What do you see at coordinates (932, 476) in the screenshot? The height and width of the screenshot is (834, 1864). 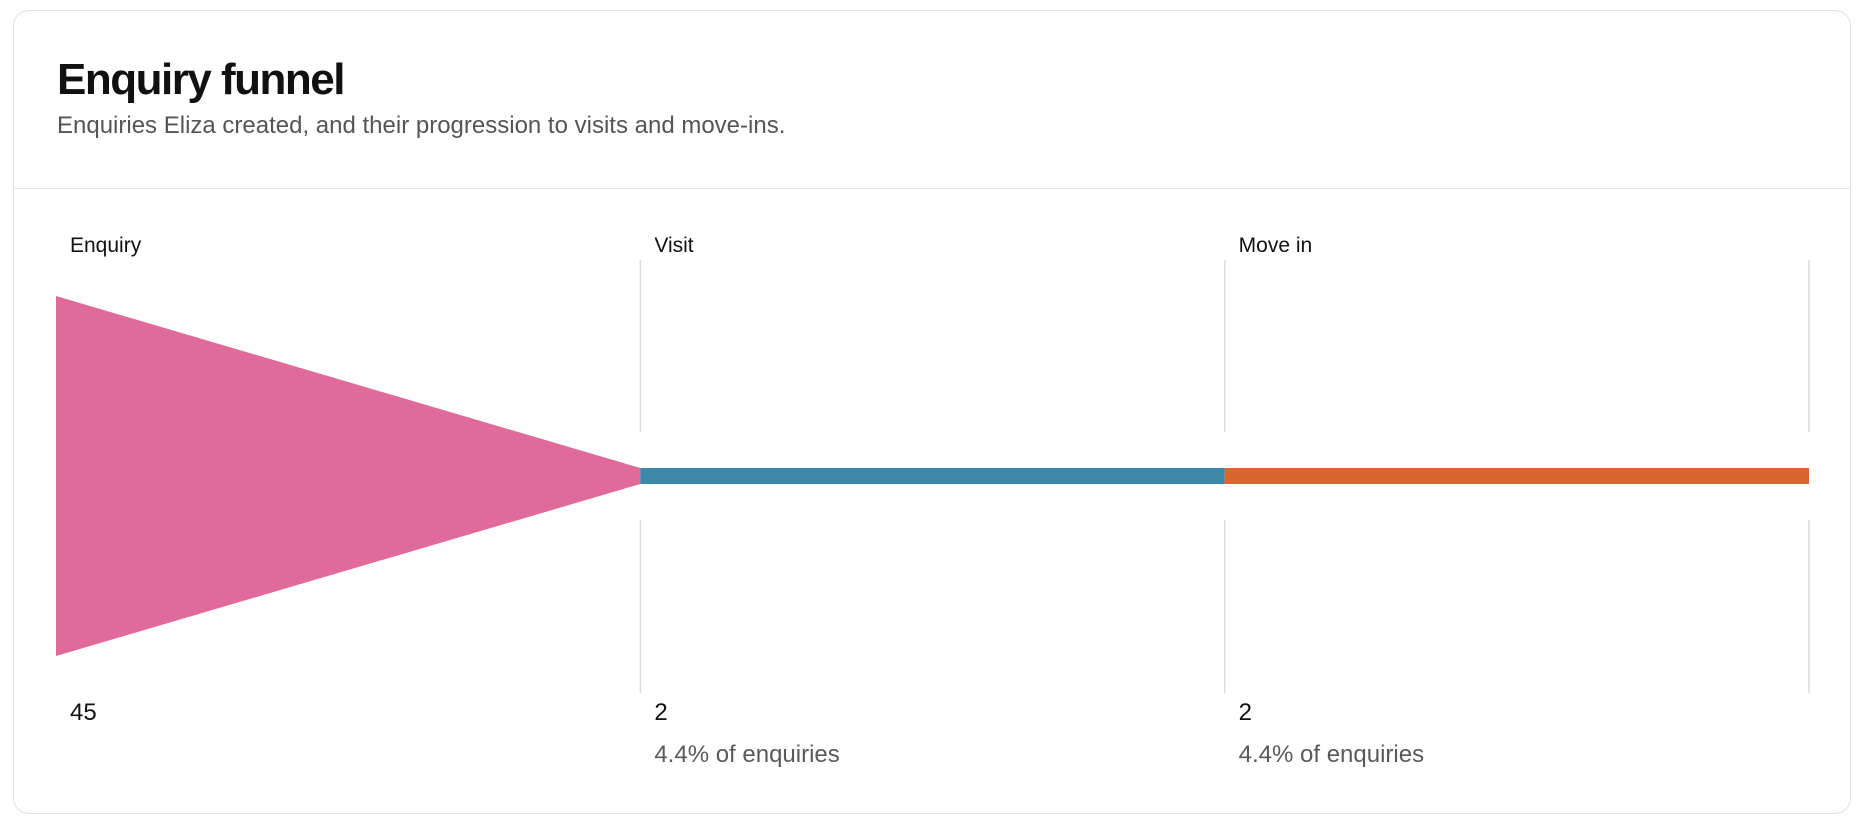 I see `funnel-segment-visit` at bounding box center [932, 476].